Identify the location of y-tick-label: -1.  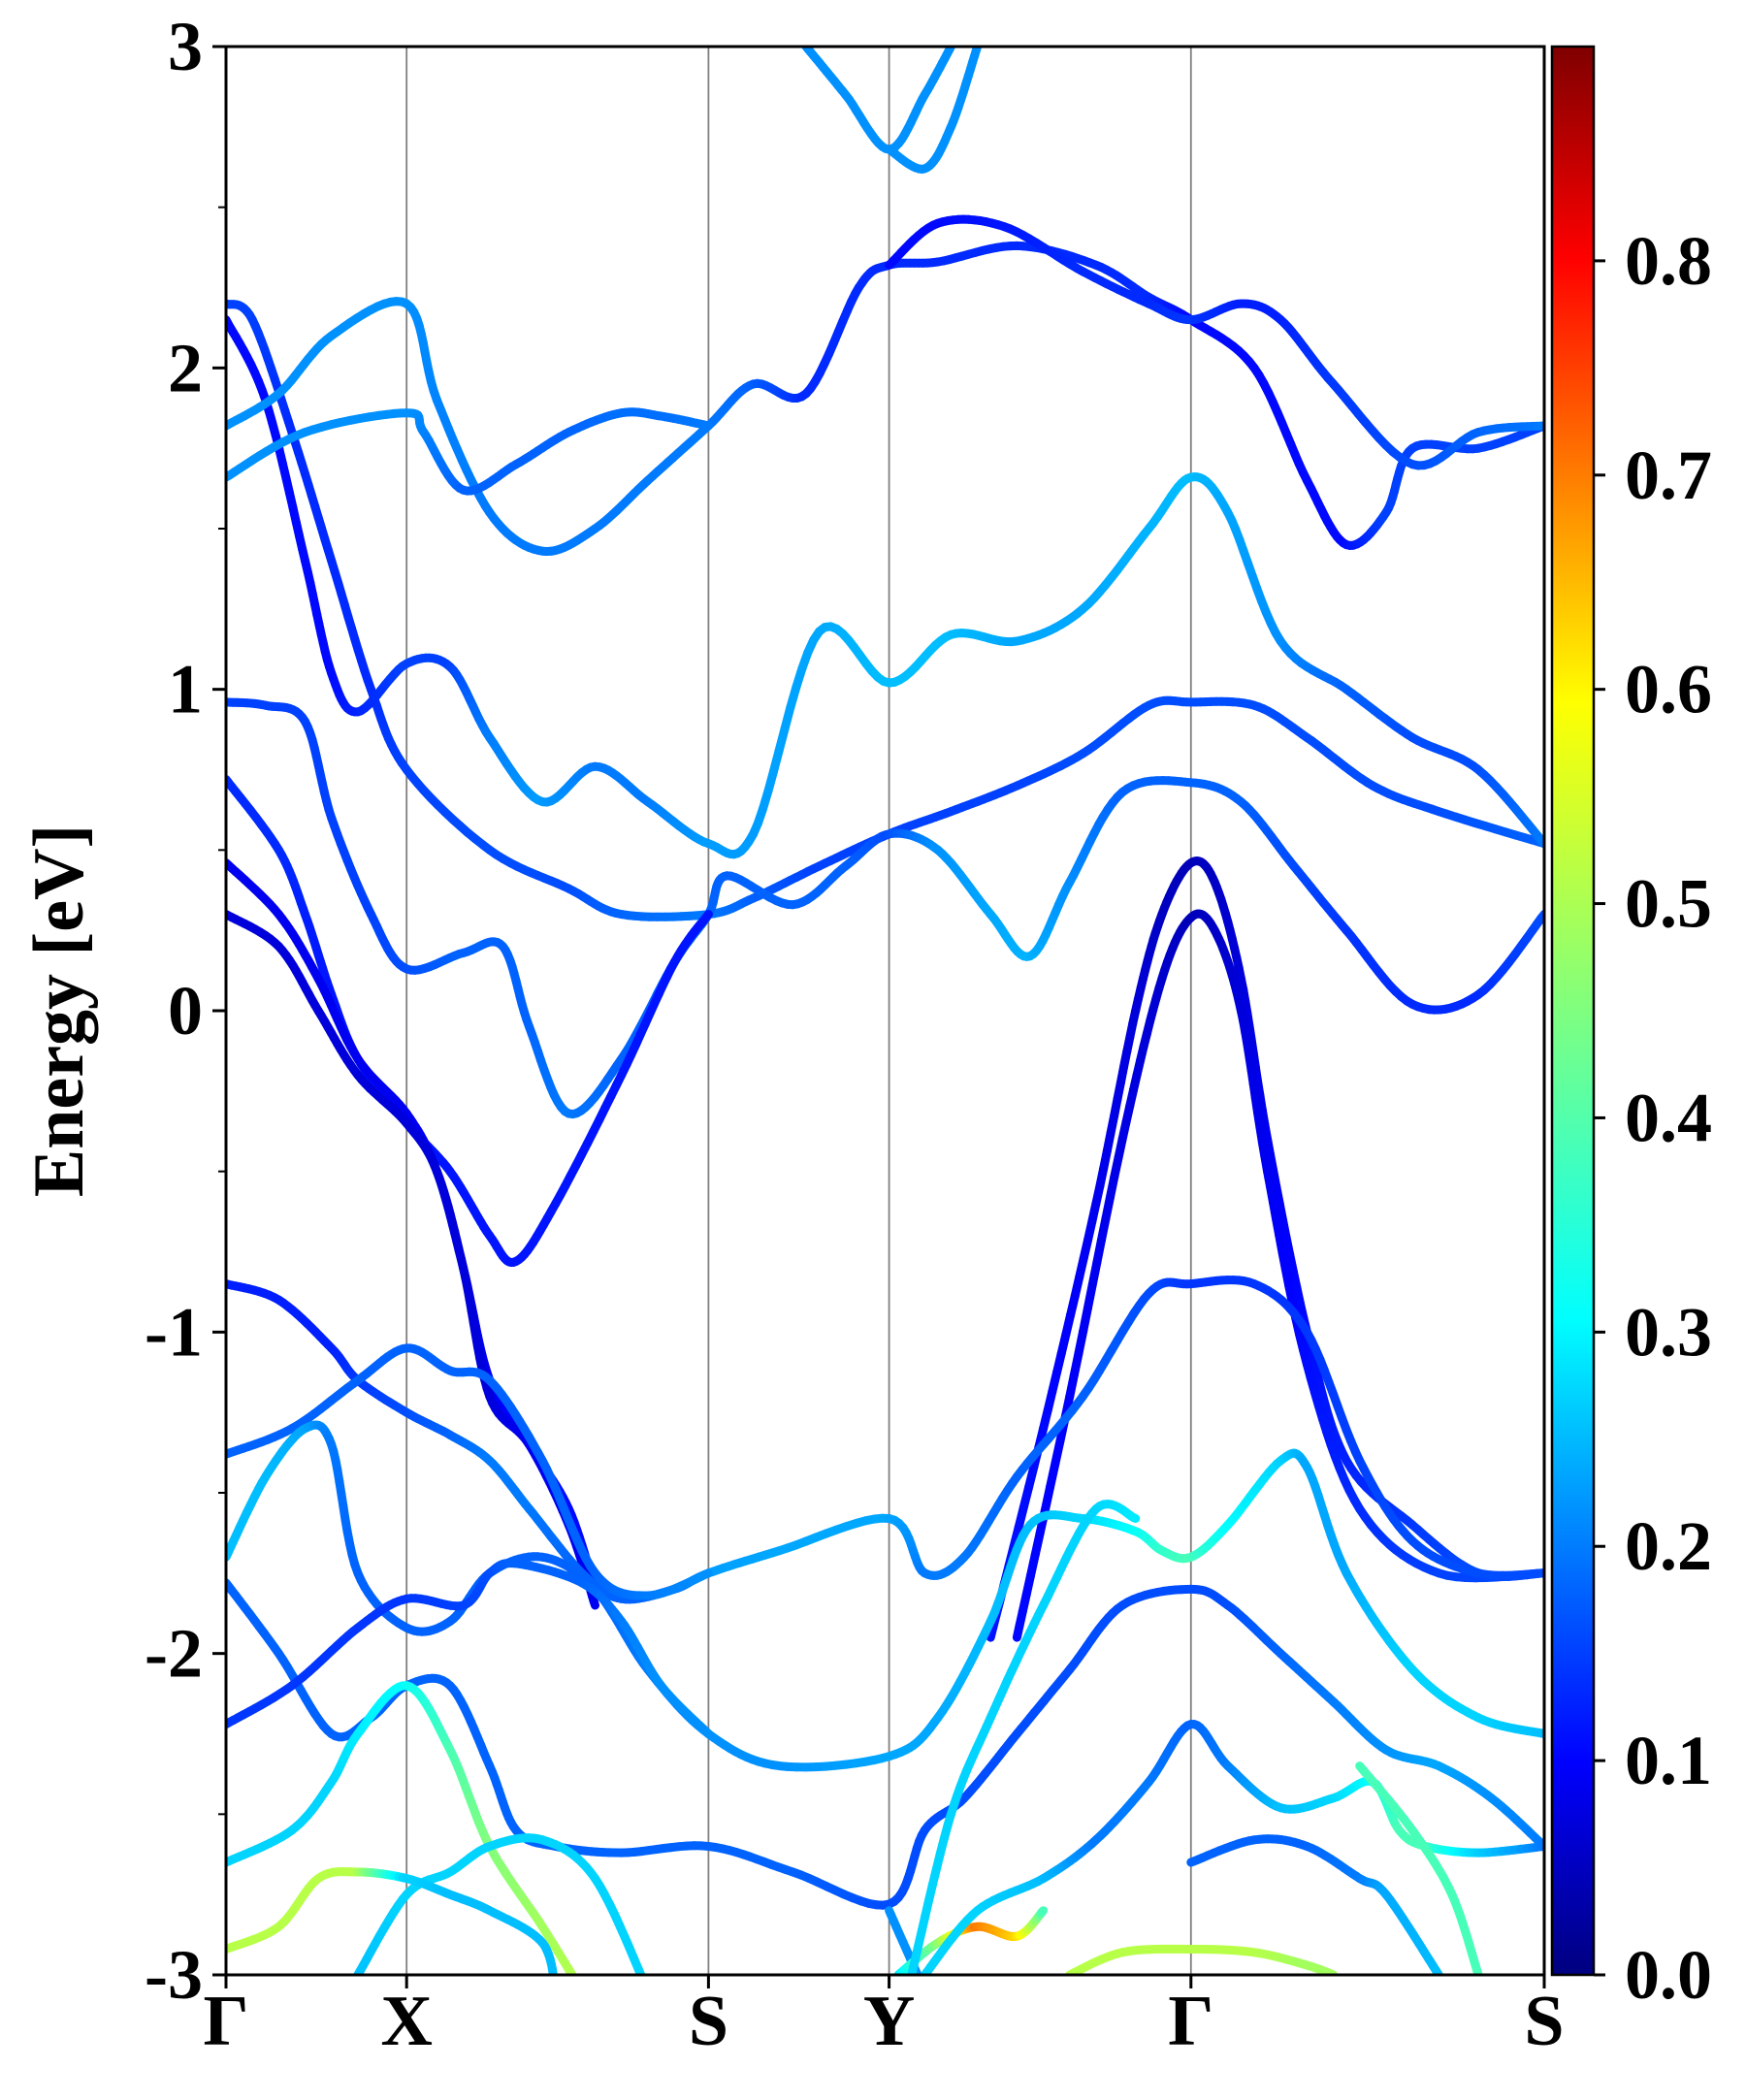
(174, 1332).